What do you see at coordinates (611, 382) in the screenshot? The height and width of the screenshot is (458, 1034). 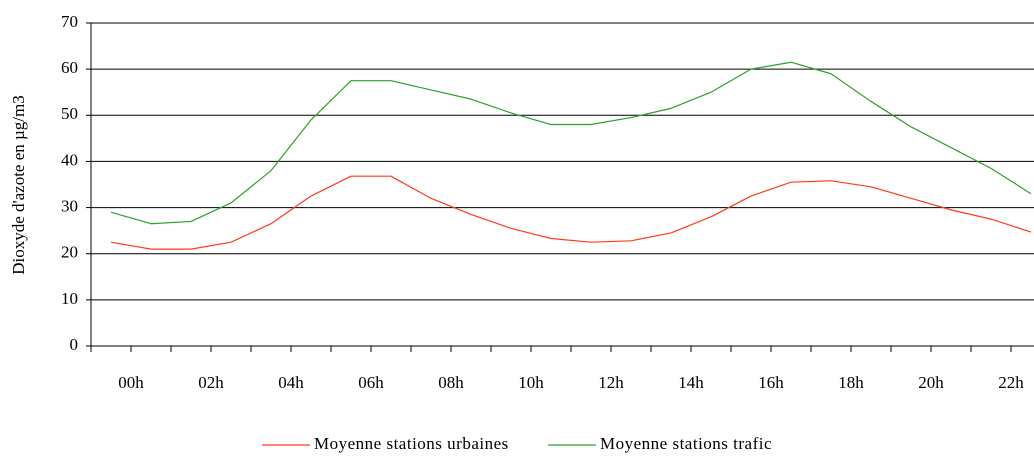 I see `x-tick-label: 12h` at bounding box center [611, 382].